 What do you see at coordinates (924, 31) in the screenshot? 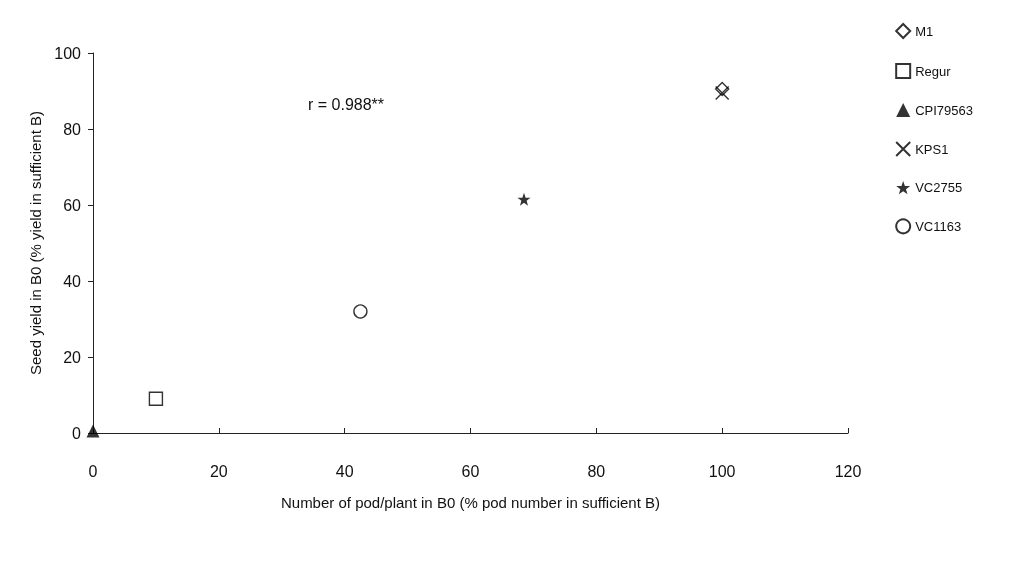
I see `legend-label: M1` at bounding box center [924, 31].